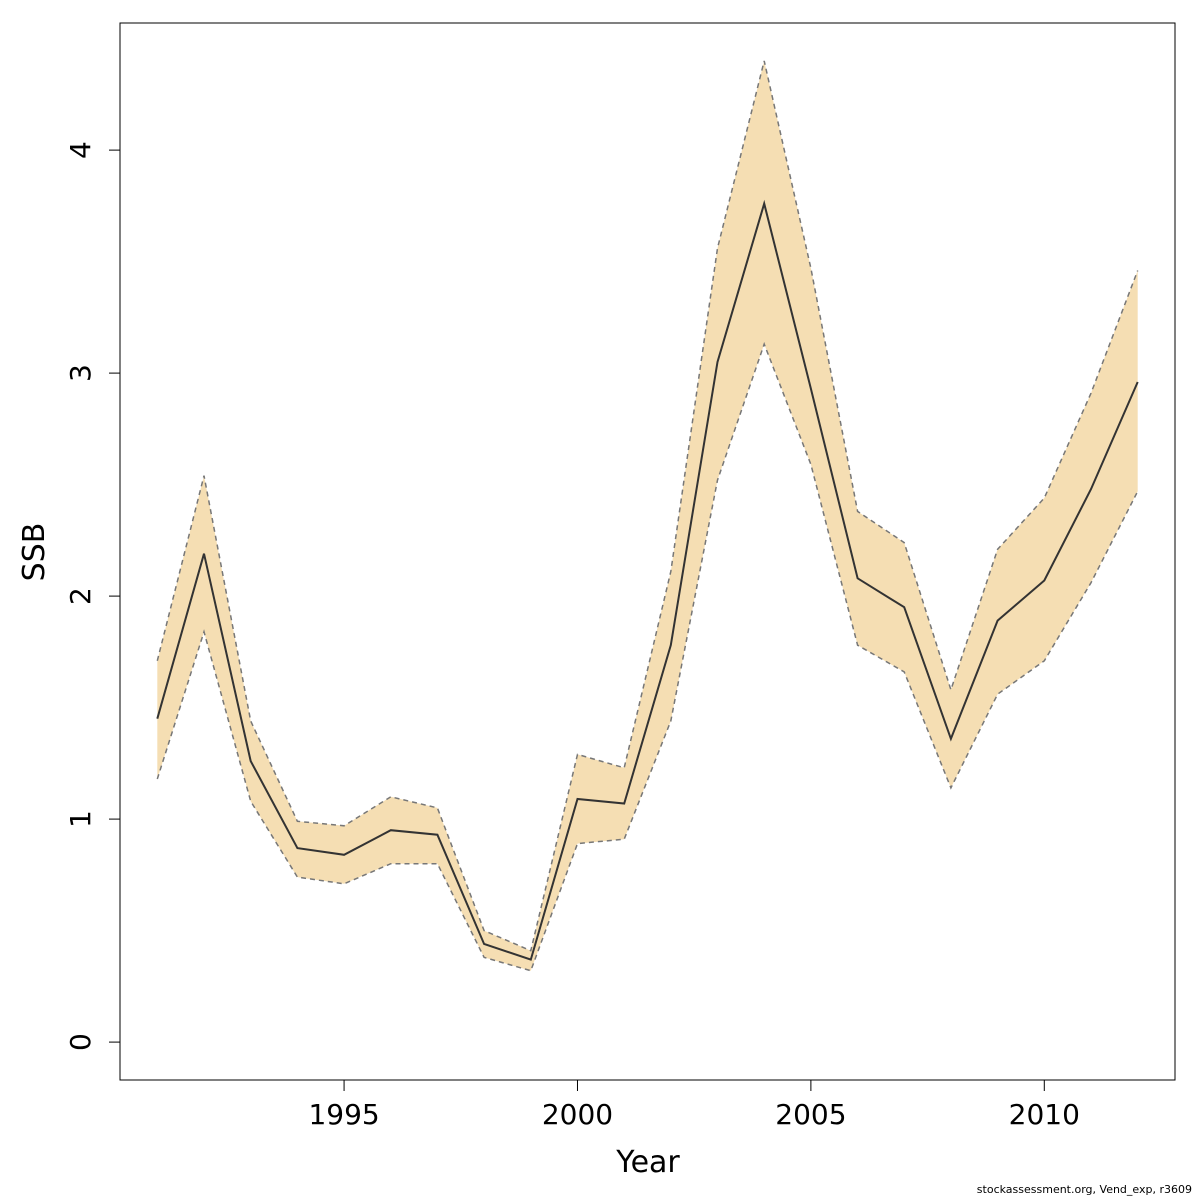 The height and width of the screenshot is (1200, 1200). Describe the element at coordinates (1044, 1114) in the screenshot. I see `x-tick-label: 2010` at that location.